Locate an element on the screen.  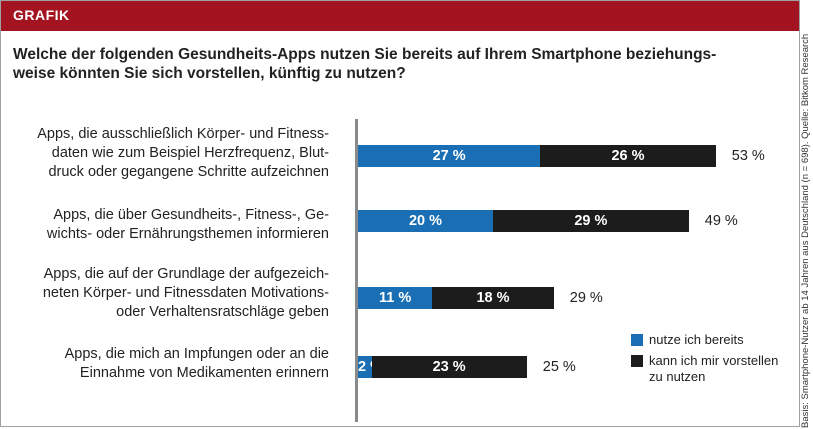
category-axis-line is located at coordinates (356, 270).